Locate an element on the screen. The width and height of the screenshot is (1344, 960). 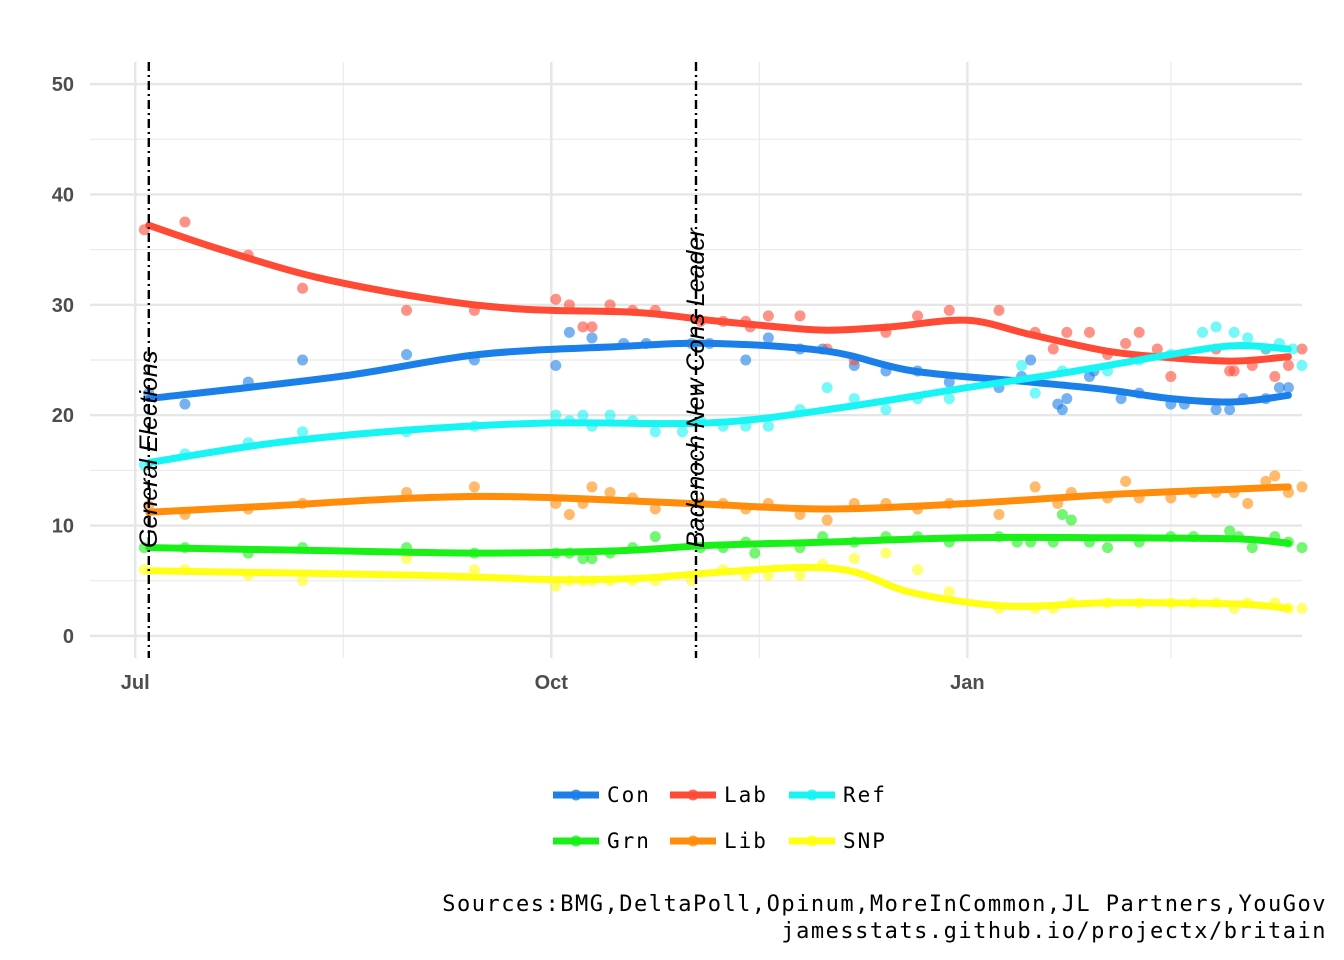
trend-line-lib is located at coordinates (718, 499).